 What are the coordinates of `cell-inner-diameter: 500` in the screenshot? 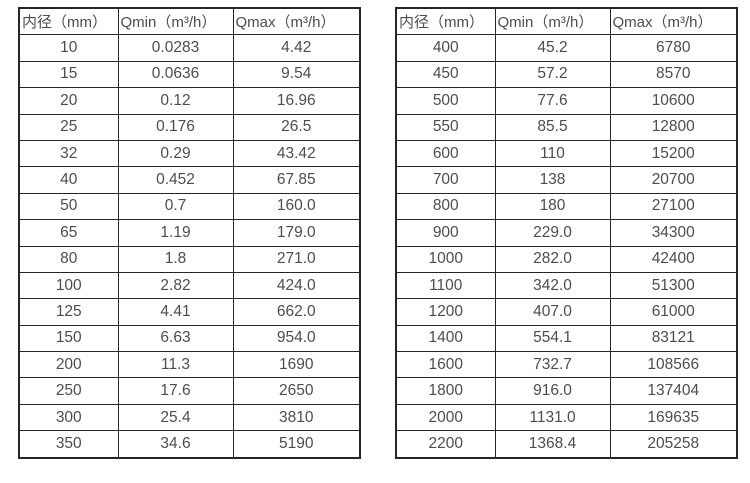 It's located at (445, 101).